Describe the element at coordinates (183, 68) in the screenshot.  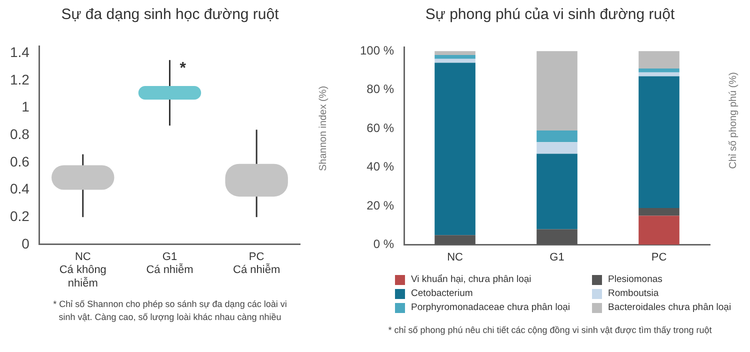
I see `annotation: *` at that location.